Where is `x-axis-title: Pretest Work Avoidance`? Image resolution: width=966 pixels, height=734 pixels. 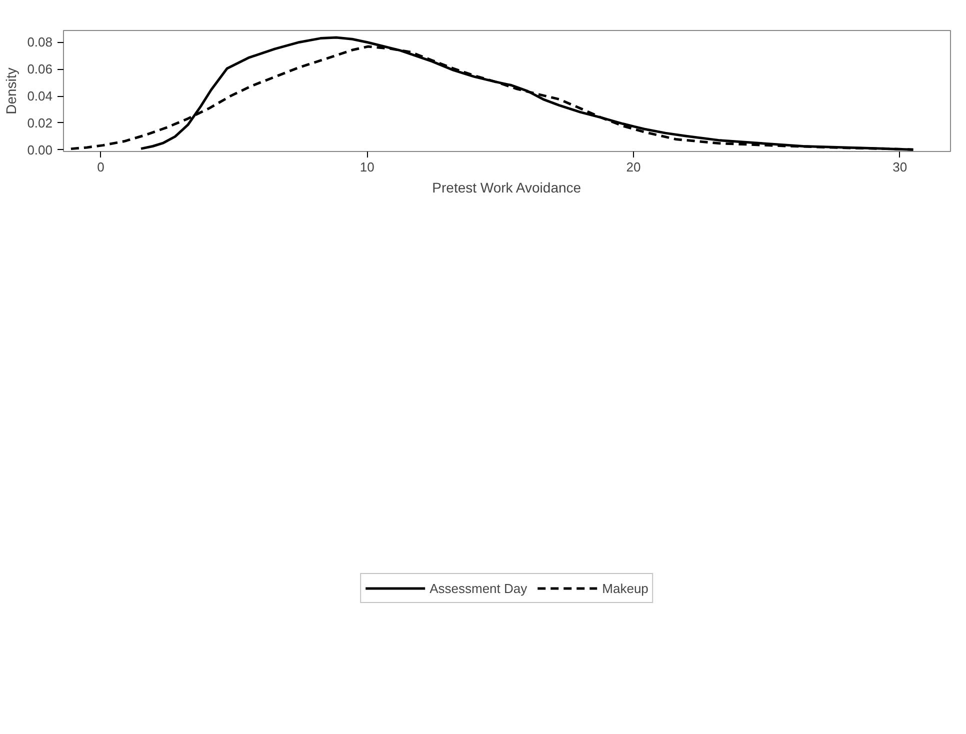 x-axis-title: Pretest Work Avoidance is located at coordinates (507, 188).